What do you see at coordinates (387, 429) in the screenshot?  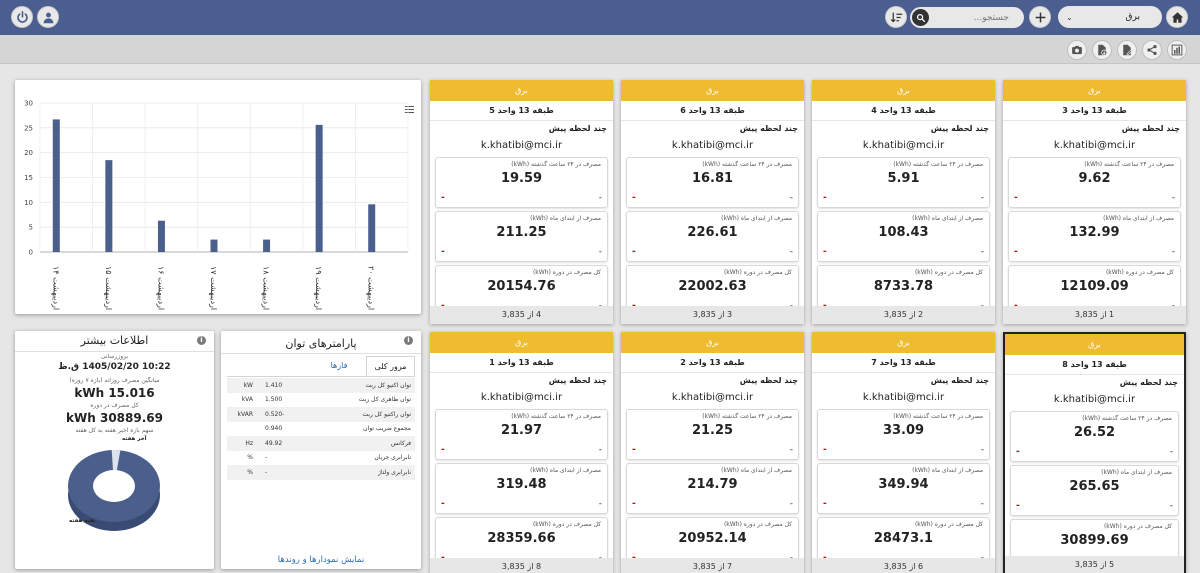 I see `param-label: مجموع ضریب توان` at bounding box center [387, 429].